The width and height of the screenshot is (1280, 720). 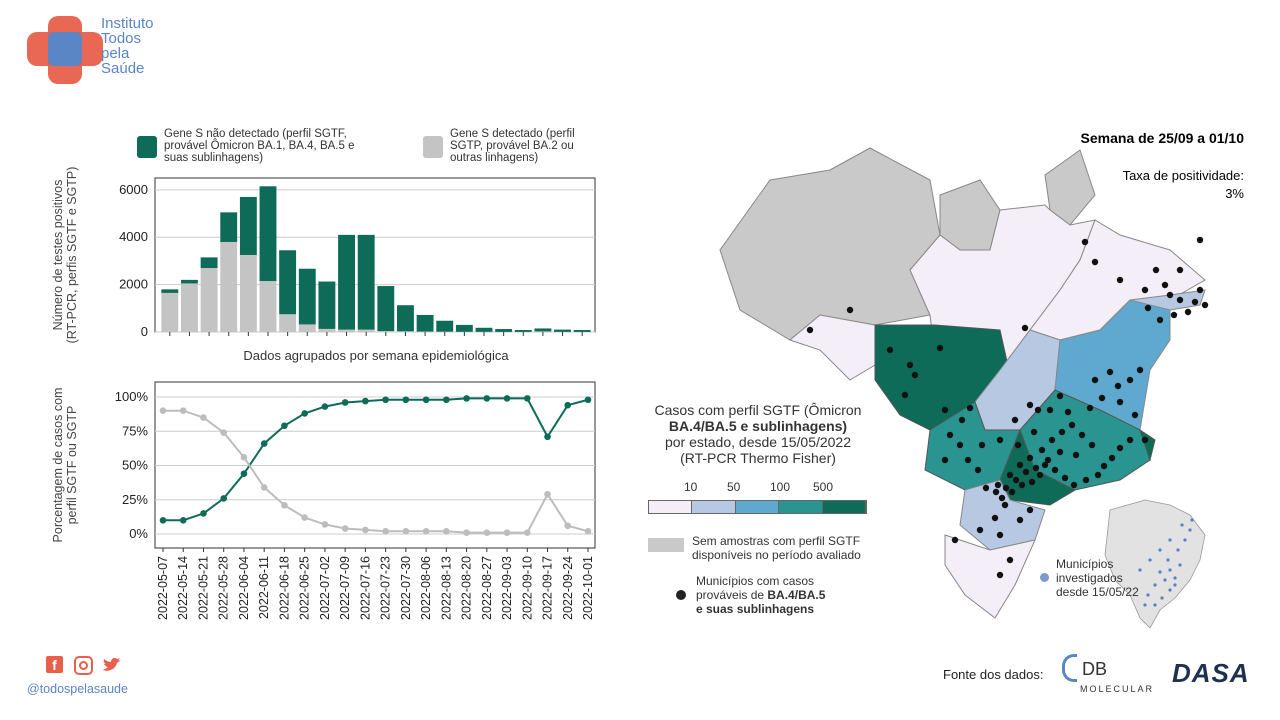 I want to click on x-tick-label: 2022-05-14, so click(x=183, y=588).